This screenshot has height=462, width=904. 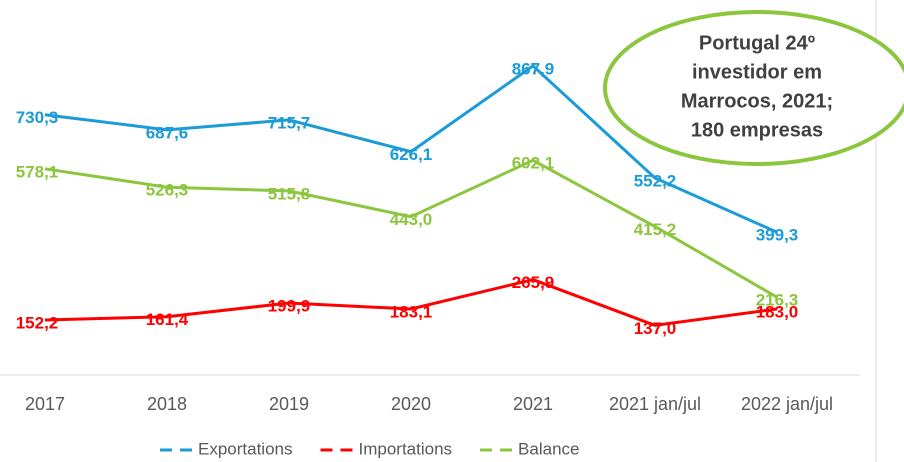 What do you see at coordinates (411, 404) in the screenshot?
I see `x-tick-label: 2020` at bounding box center [411, 404].